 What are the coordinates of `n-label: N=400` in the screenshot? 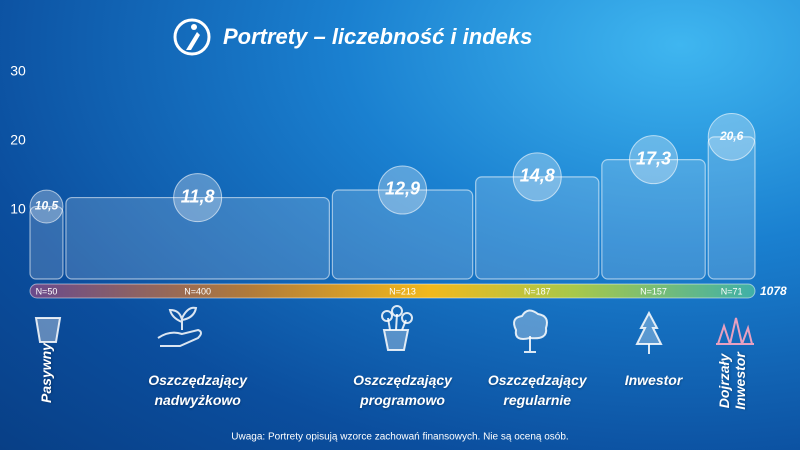 It's located at (197, 291).